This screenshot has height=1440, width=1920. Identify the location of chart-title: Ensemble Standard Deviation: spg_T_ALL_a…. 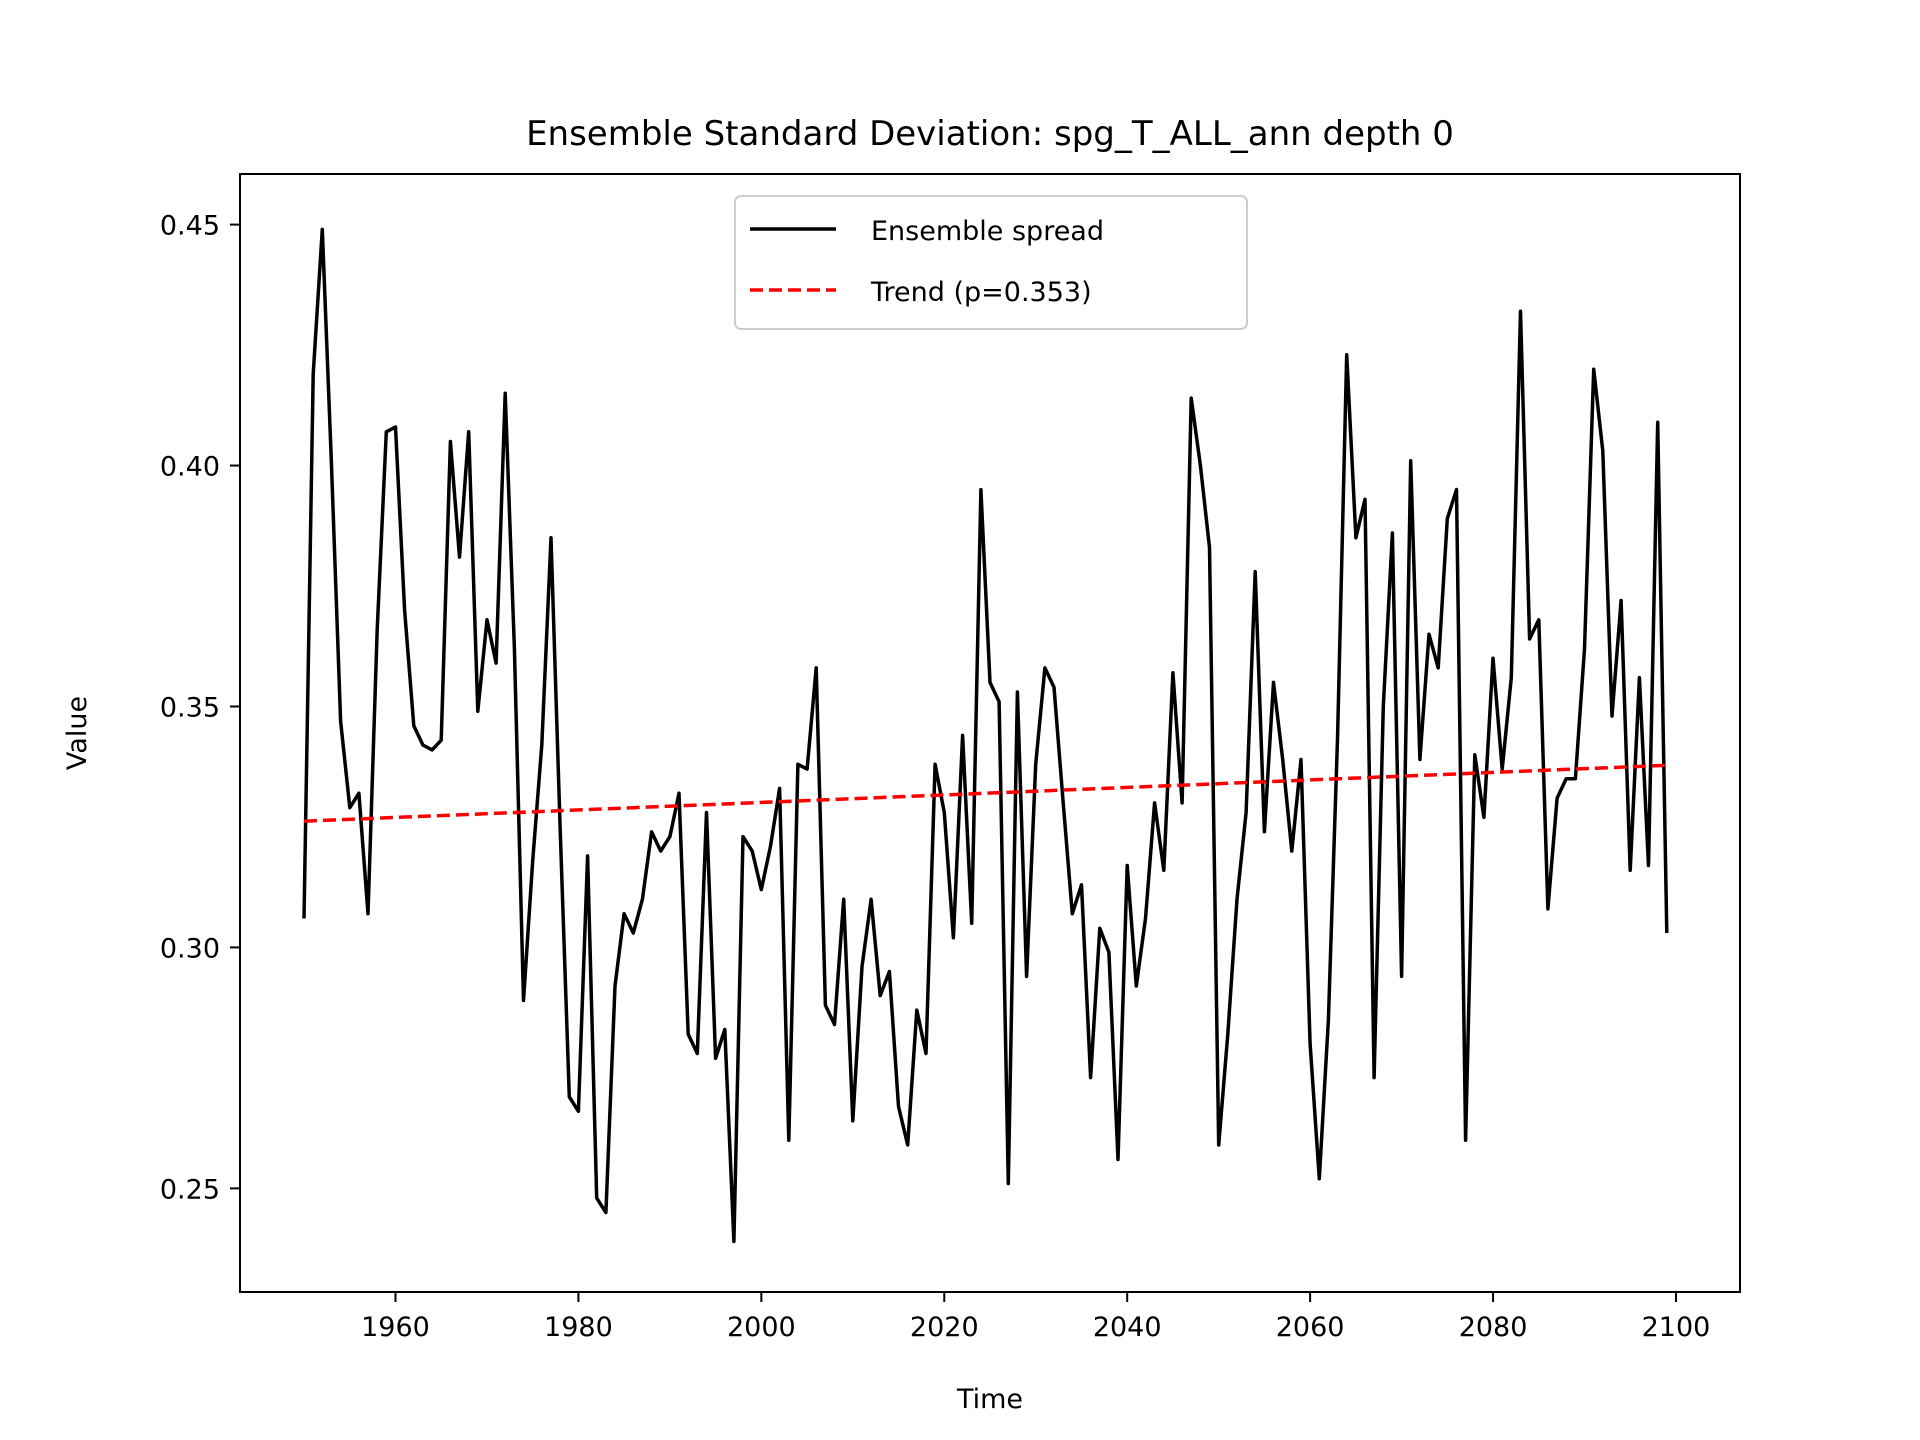
(990, 134).